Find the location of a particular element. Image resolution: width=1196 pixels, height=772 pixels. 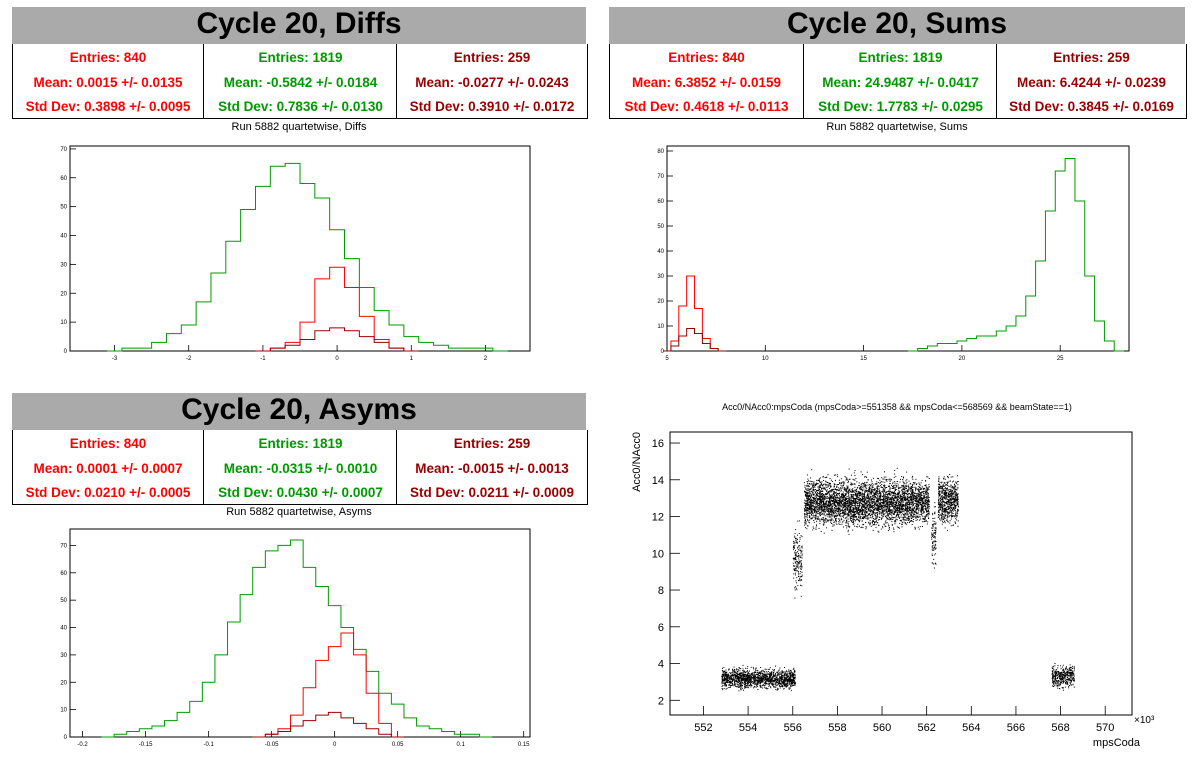

y-tick-label: 50 is located at coordinates (63, 208).